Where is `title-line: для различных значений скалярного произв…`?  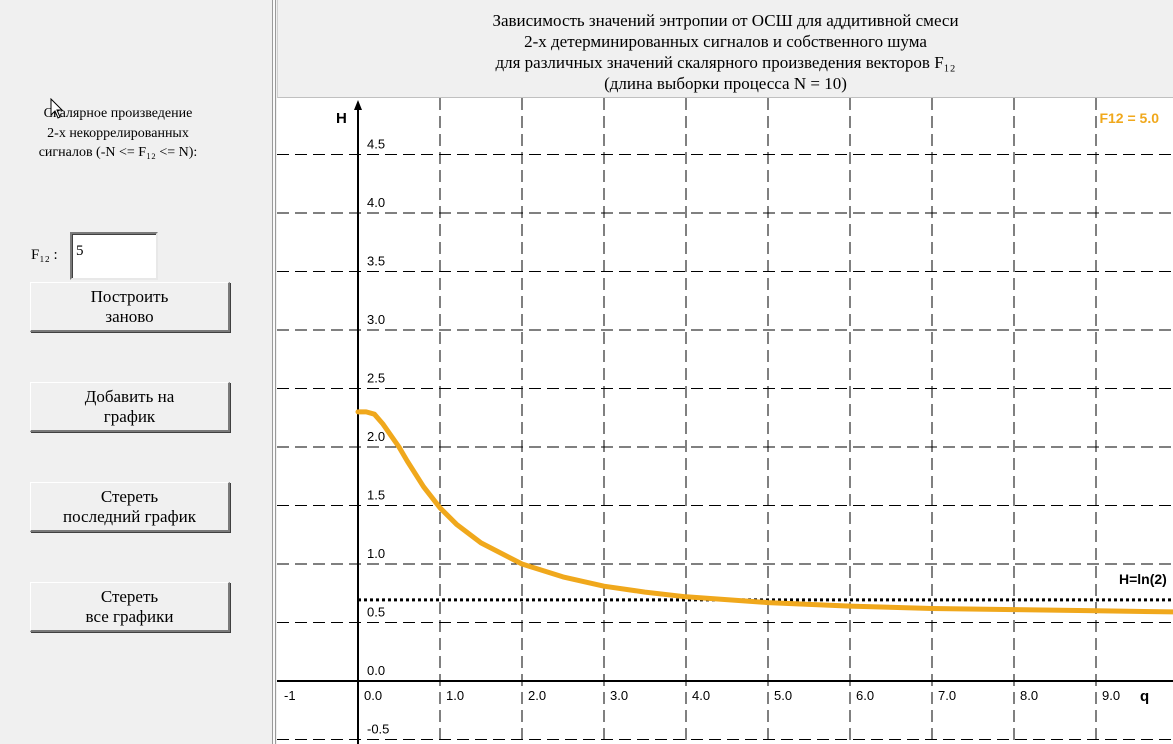 title-line: для различных значений скалярного произв… is located at coordinates (725, 62).